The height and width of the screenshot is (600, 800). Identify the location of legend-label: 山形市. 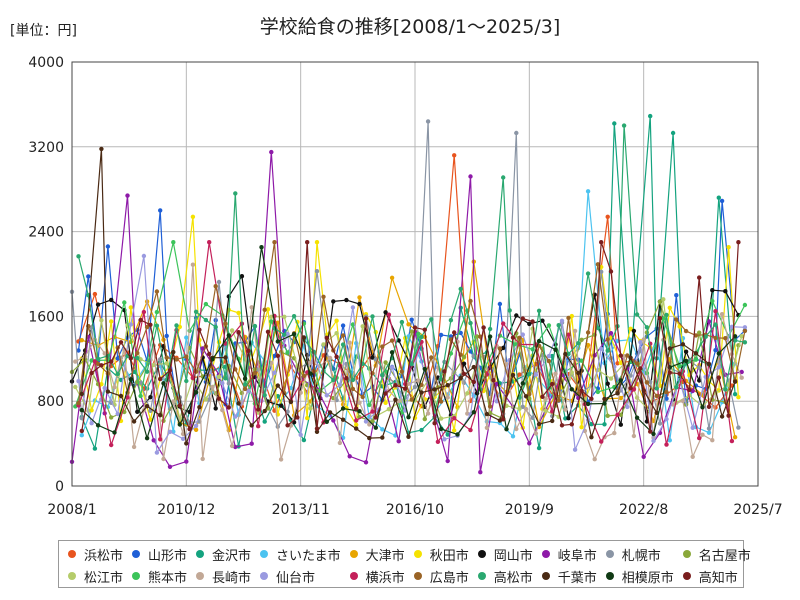
(168, 556).